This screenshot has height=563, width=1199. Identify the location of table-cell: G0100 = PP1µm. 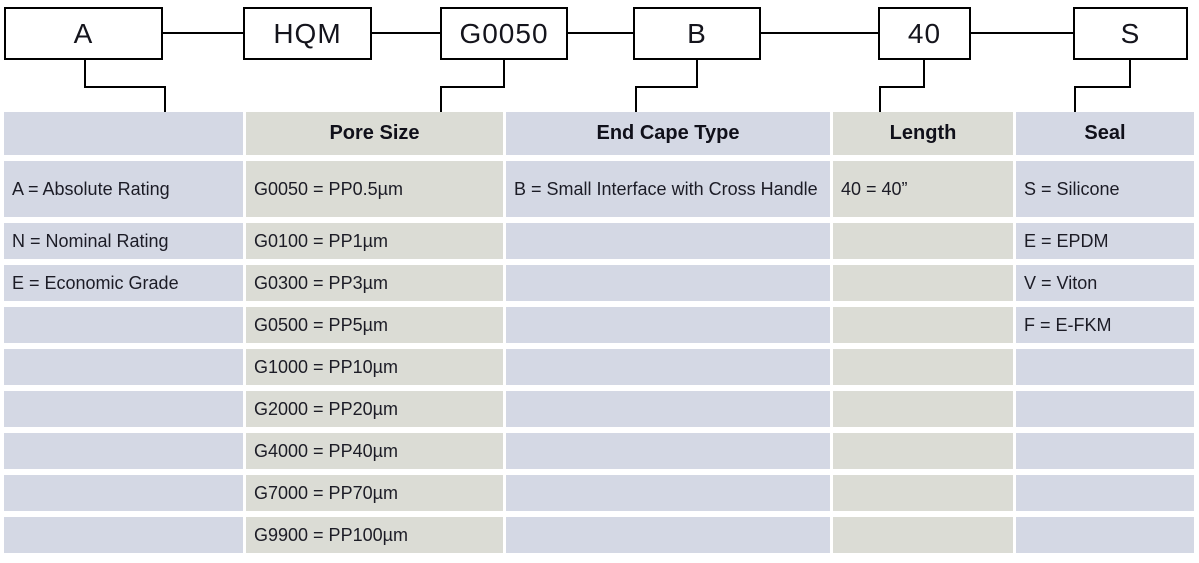
(374, 241).